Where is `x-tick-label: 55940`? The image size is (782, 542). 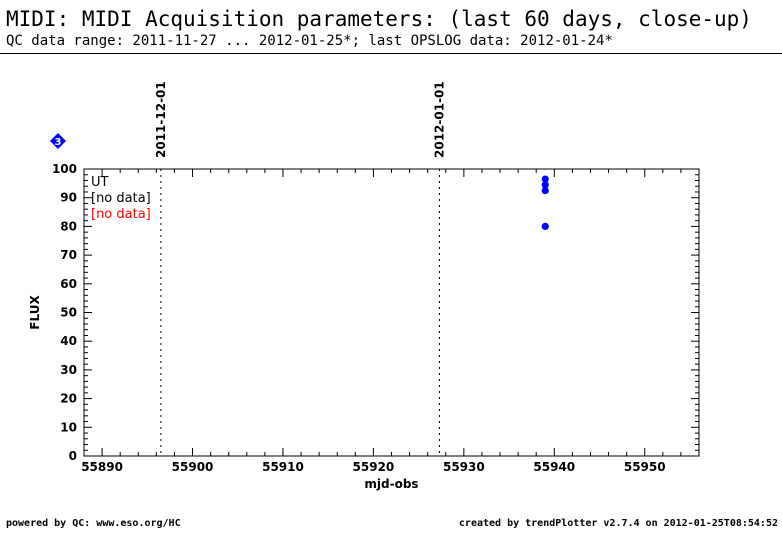 x-tick-label: 55940 is located at coordinates (554, 467).